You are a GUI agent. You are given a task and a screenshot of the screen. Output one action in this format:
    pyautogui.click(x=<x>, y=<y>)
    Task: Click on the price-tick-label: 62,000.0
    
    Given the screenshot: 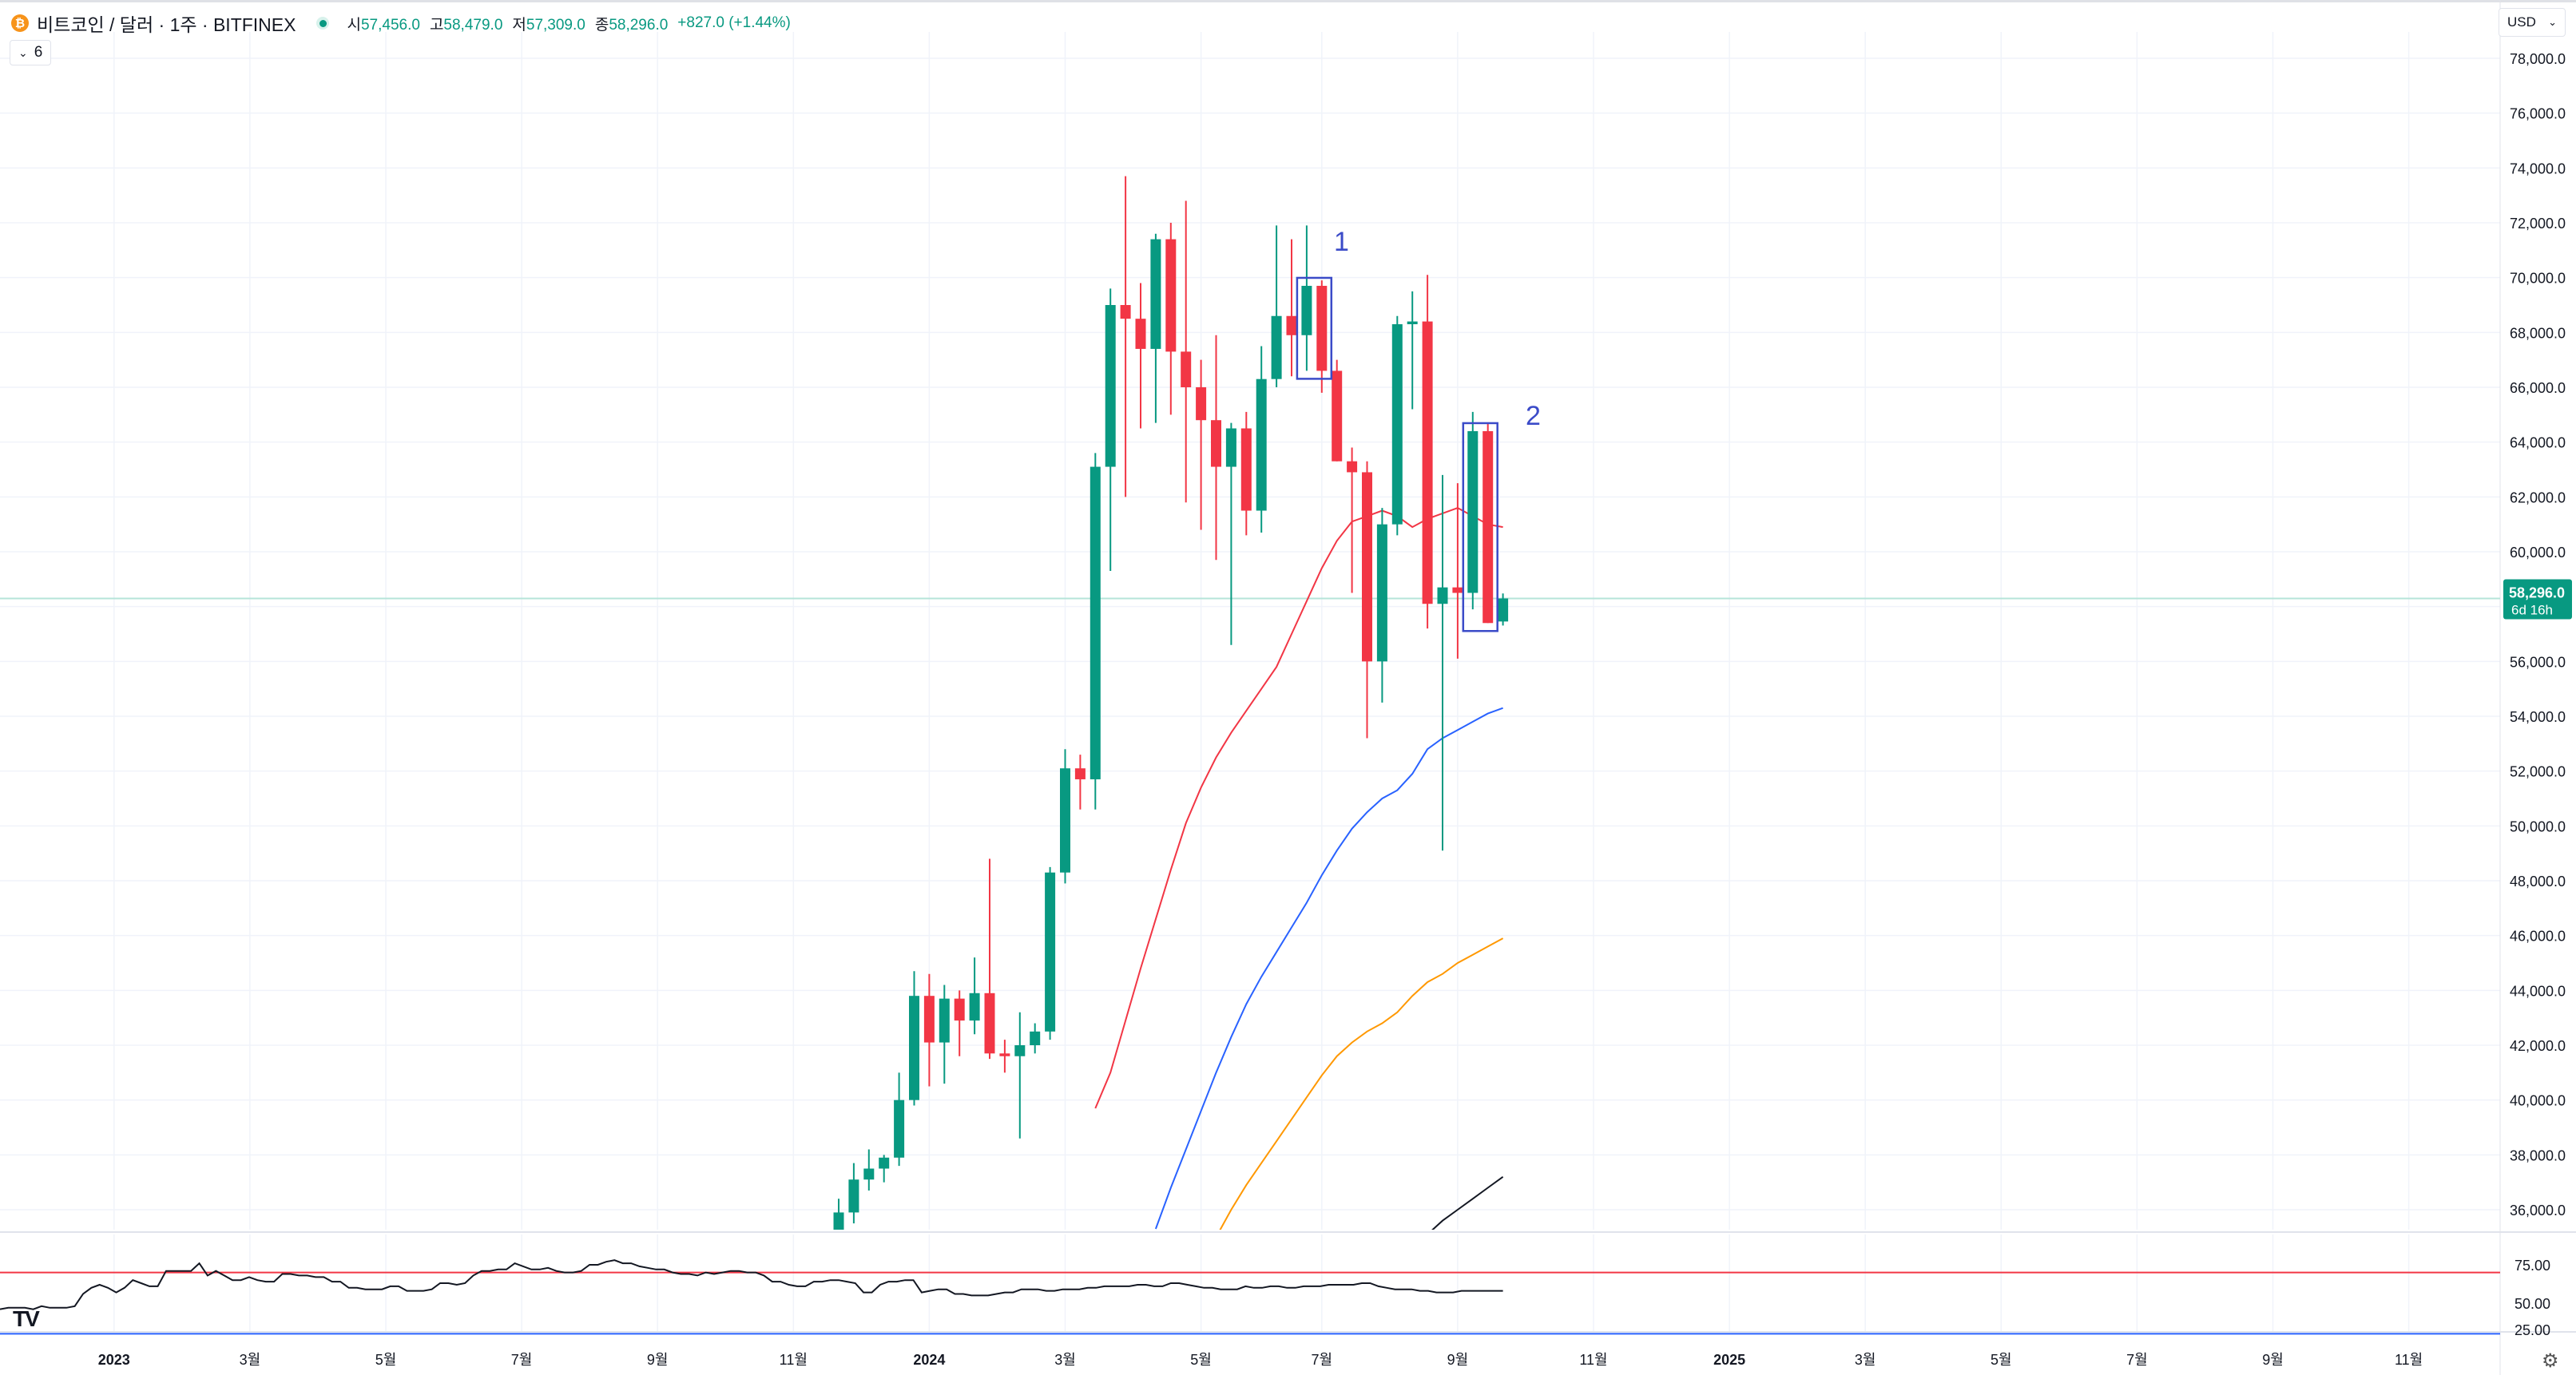 What is the action you would take?
    pyautogui.click(x=2538, y=497)
    